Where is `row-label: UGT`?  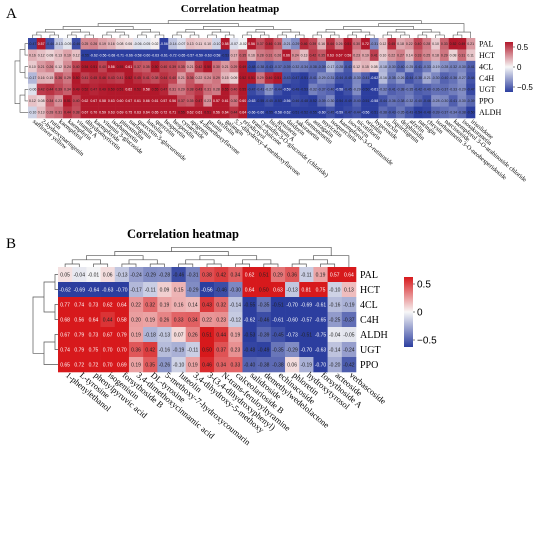 row-label: UGT is located at coordinates (370, 350).